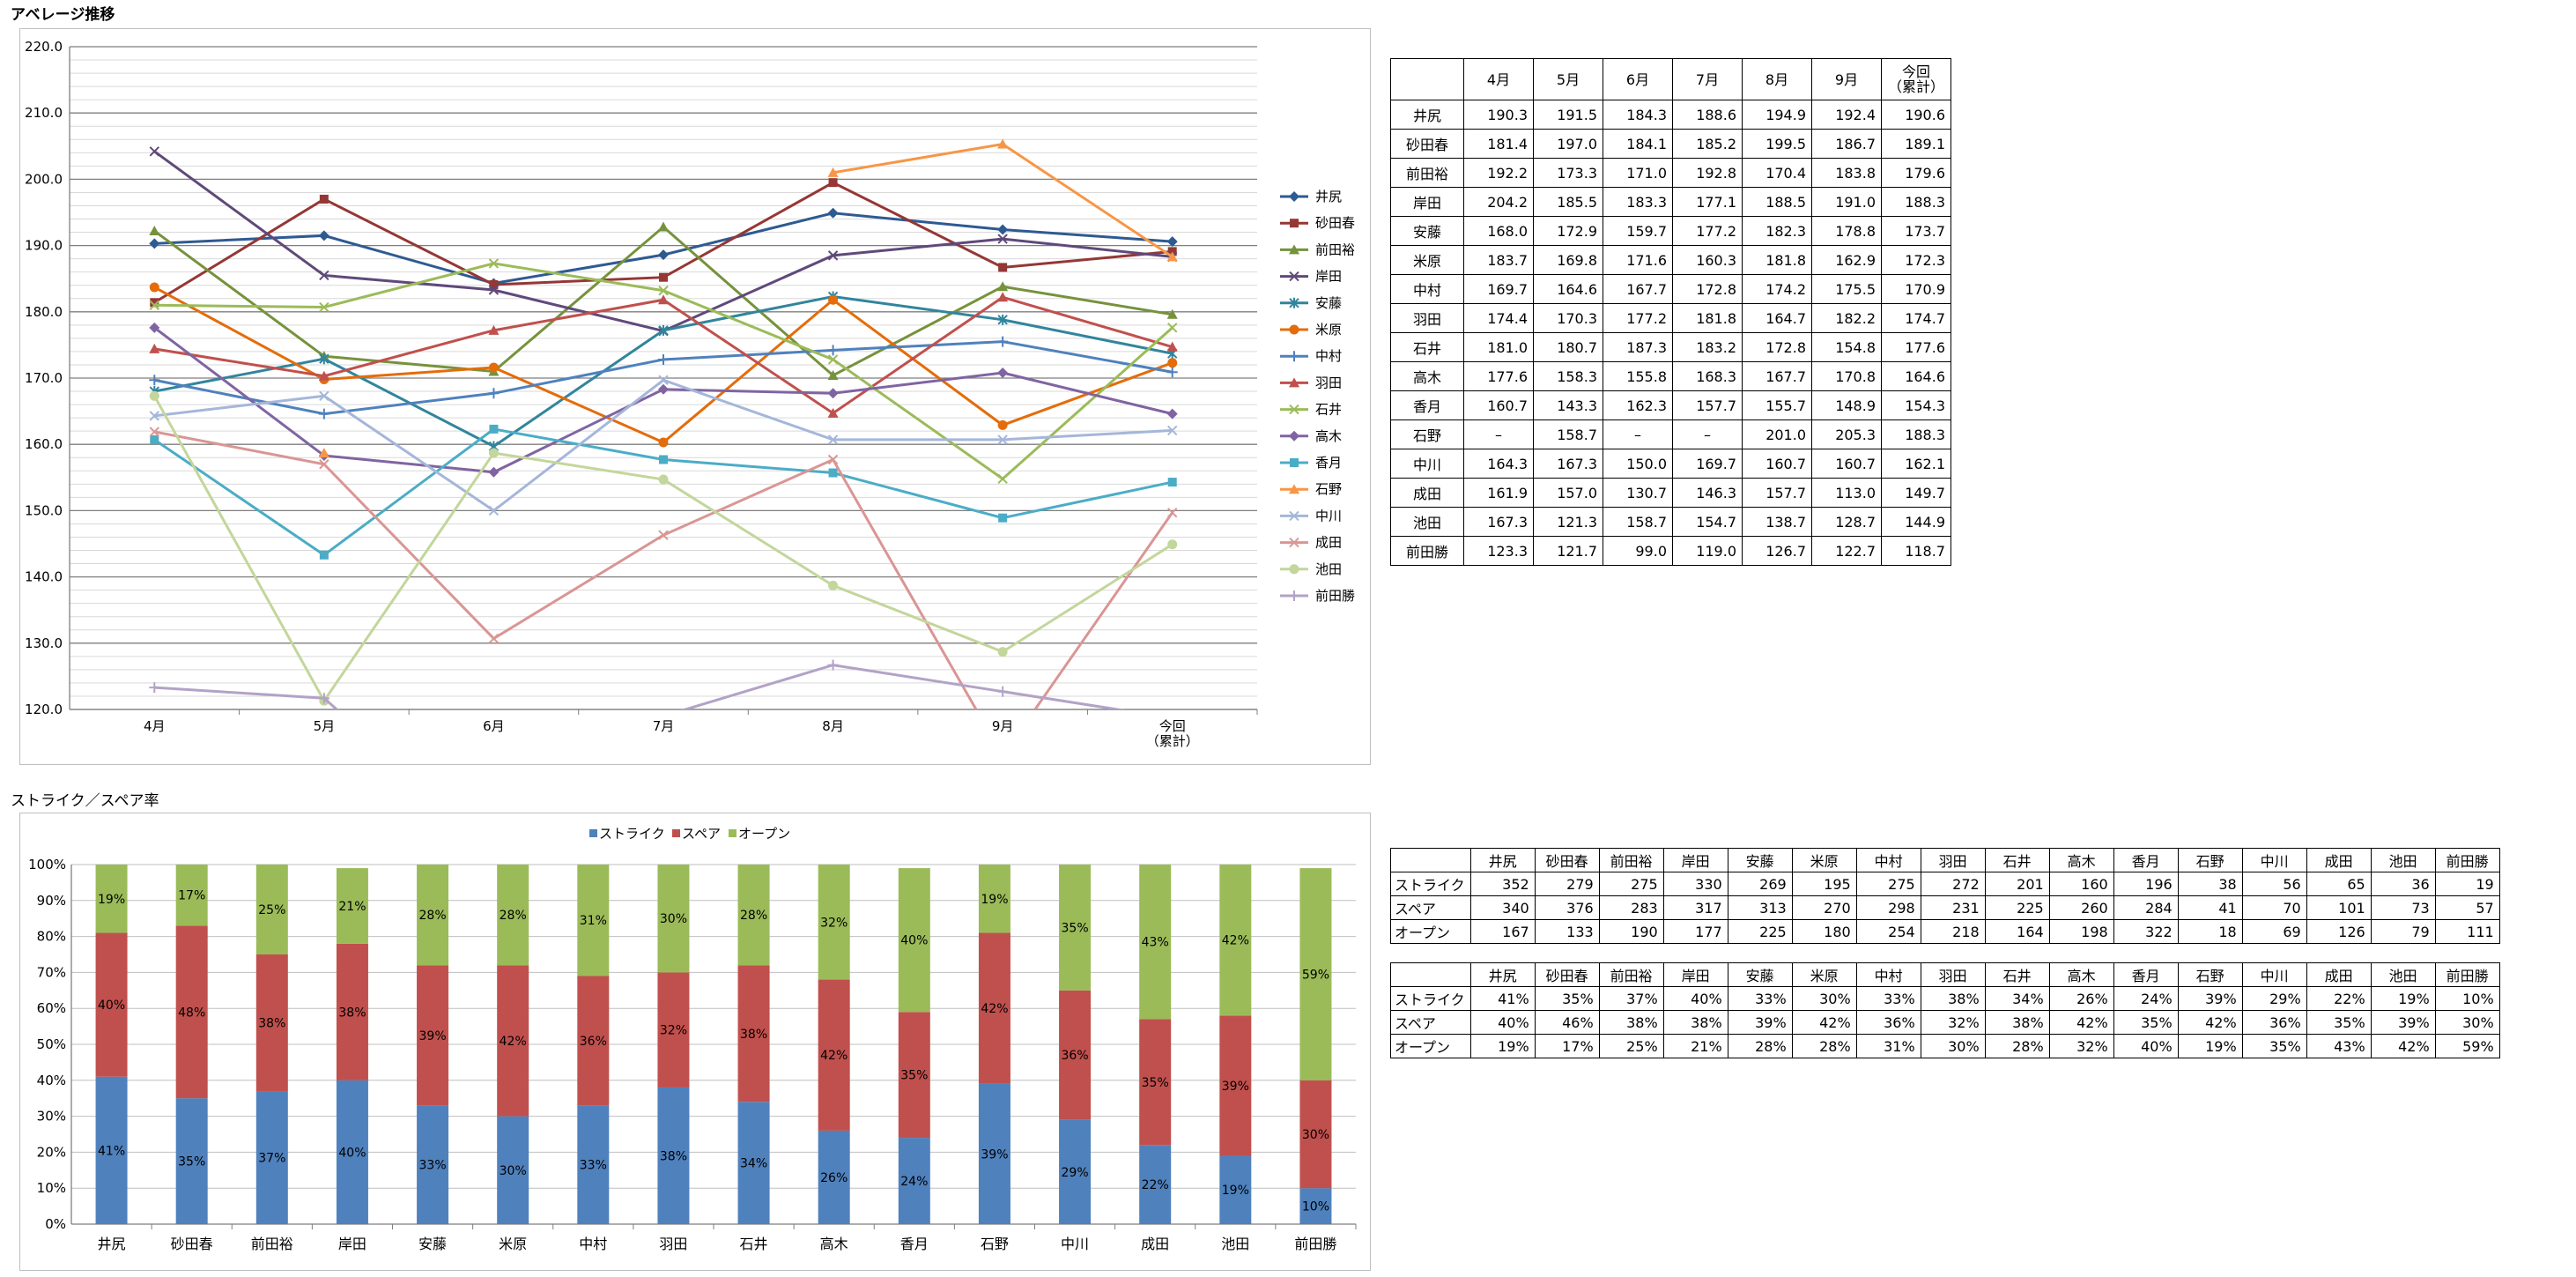 The height and width of the screenshot is (1277, 2576). Describe the element at coordinates (748, 298) in the screenshot. I see `series-石野` at that location.